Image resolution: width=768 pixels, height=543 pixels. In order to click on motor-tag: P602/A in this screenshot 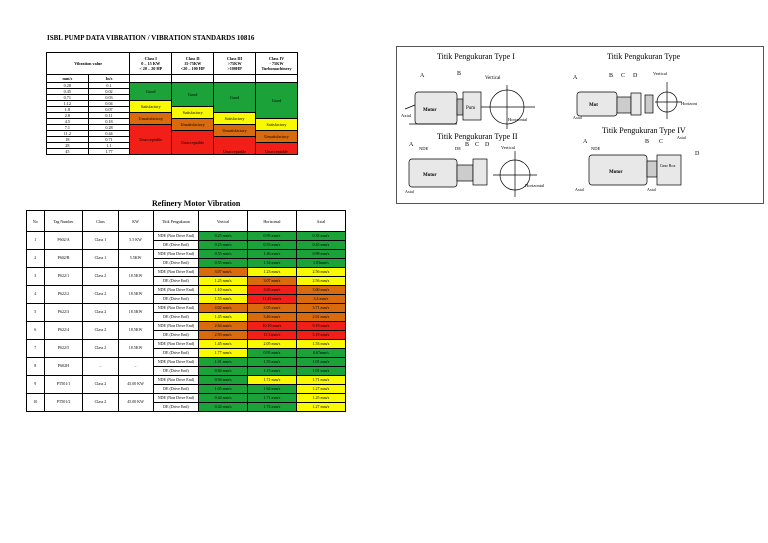, I will do `click(63, 240)`.